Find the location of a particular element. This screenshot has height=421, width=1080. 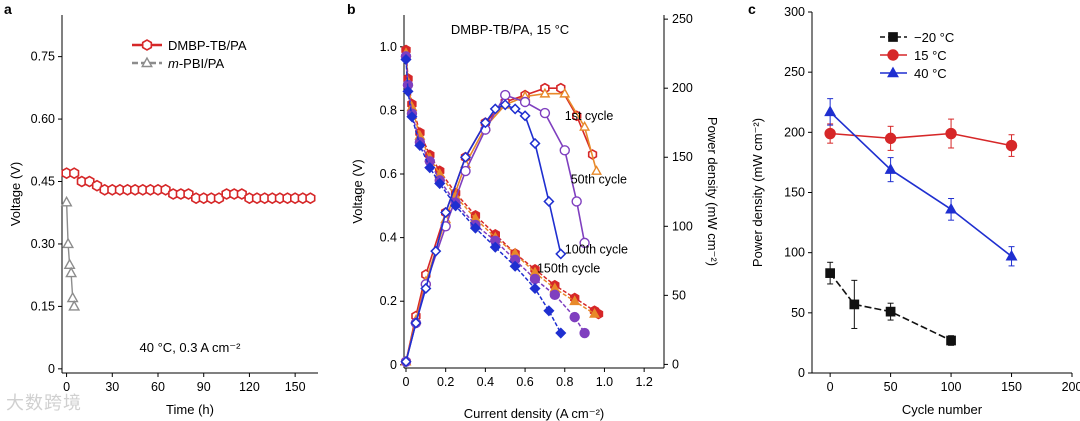

y-tick-label-c: 150 is located at coordinates (794, 193).